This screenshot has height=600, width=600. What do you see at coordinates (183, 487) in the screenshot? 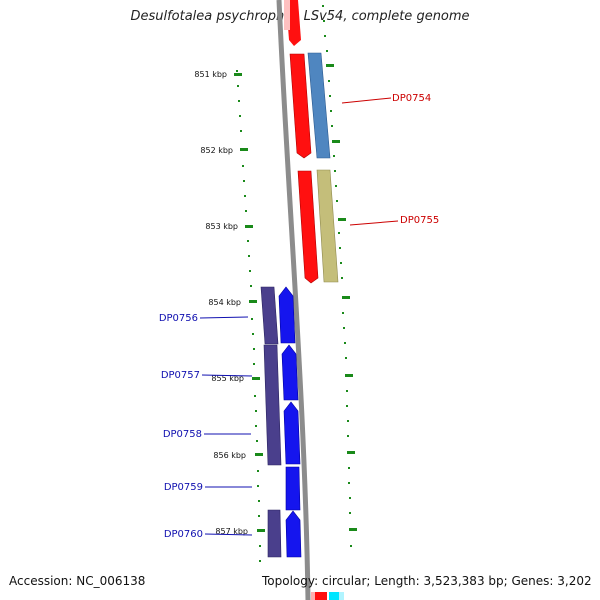
I see `gene-label-DP0759: DP0759` at bounding box center [183, 487].